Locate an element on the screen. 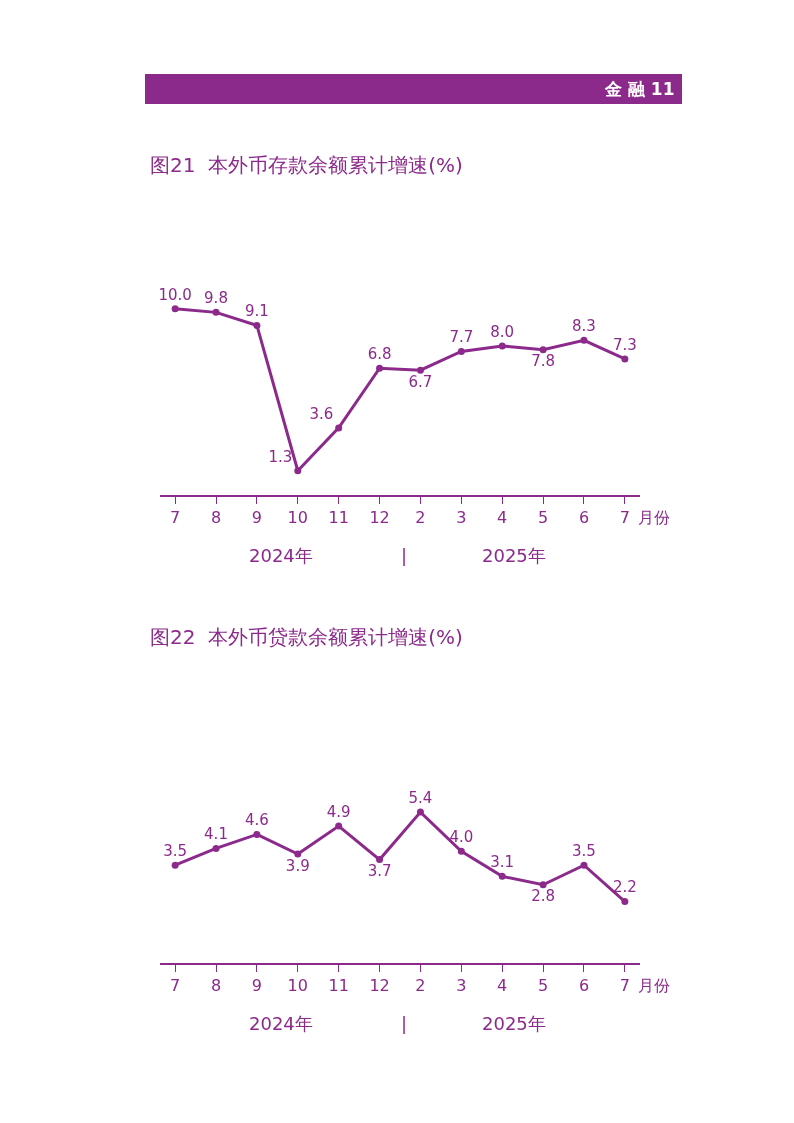  data-label: 3.7 is located at coordinates (379, 871).